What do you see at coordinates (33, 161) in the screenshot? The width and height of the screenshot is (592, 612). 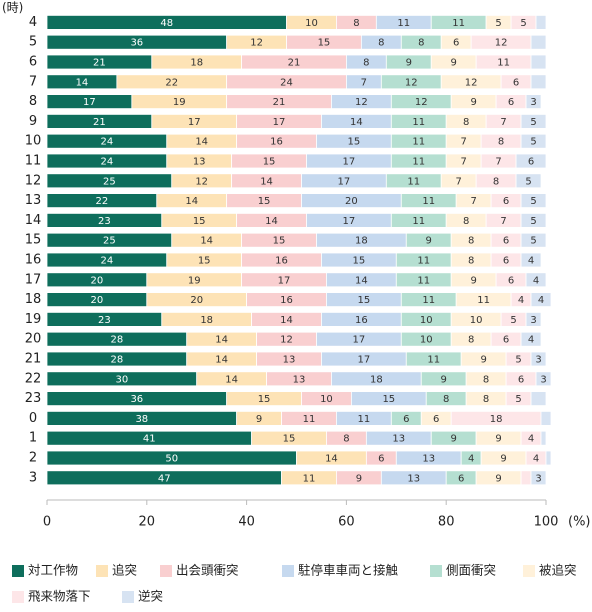 I see `y-tick-label: 11` at bounding box center [33, 161].